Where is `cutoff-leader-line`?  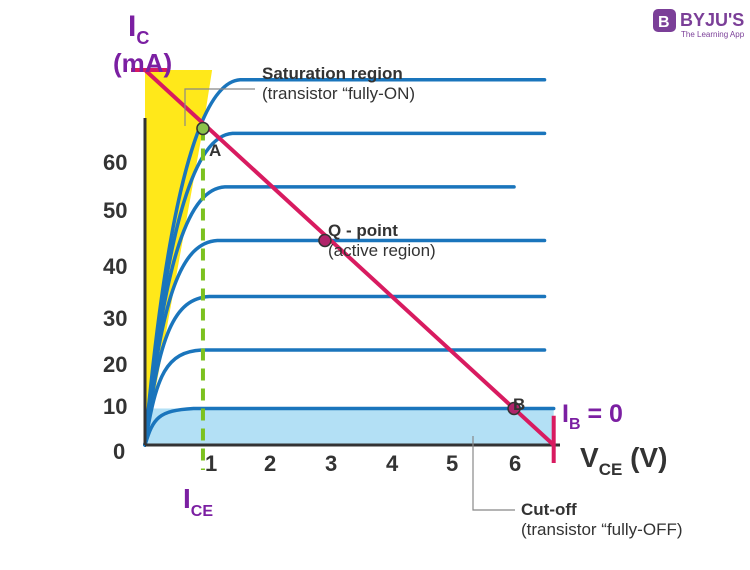
cutoff-leader-line is located at coordinates (493, 473).